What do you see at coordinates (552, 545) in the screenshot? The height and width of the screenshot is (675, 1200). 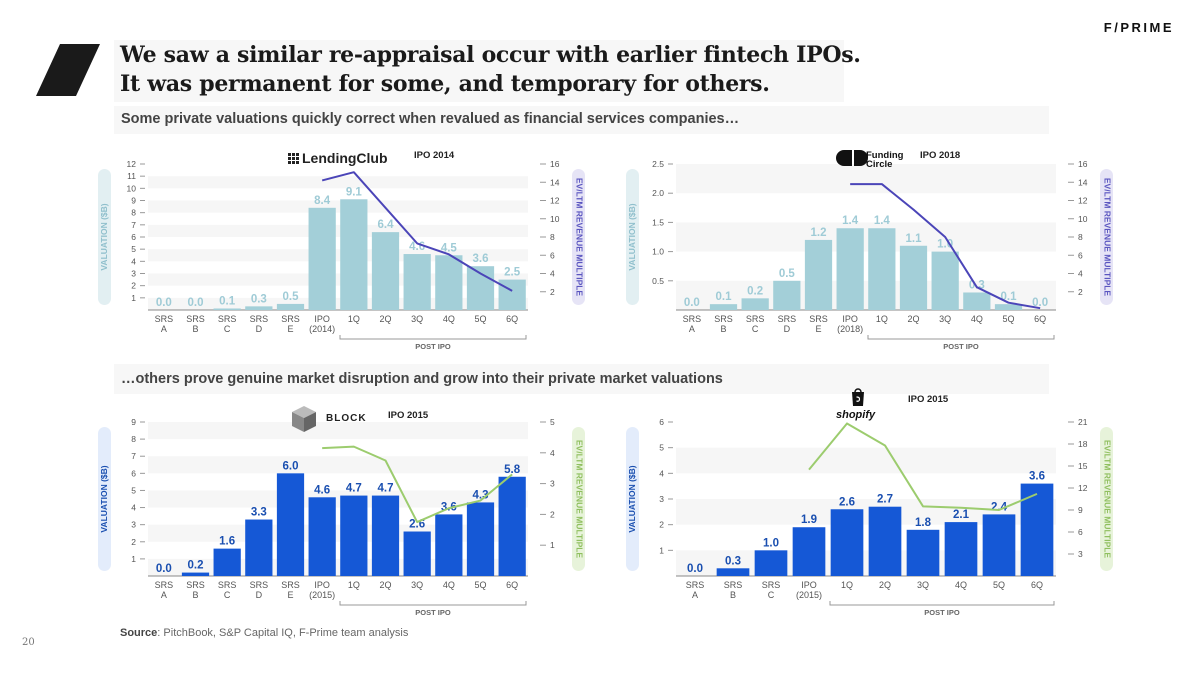 I see `y2-tick-label: 1` at bounding box center [552, 545].